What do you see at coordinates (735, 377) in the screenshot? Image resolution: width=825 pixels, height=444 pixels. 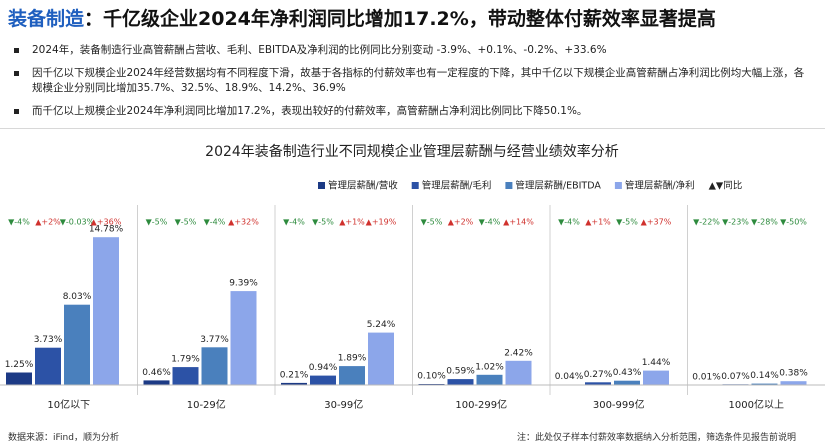 I see `data-label: 0.07%` at bounding box center [735, 377].